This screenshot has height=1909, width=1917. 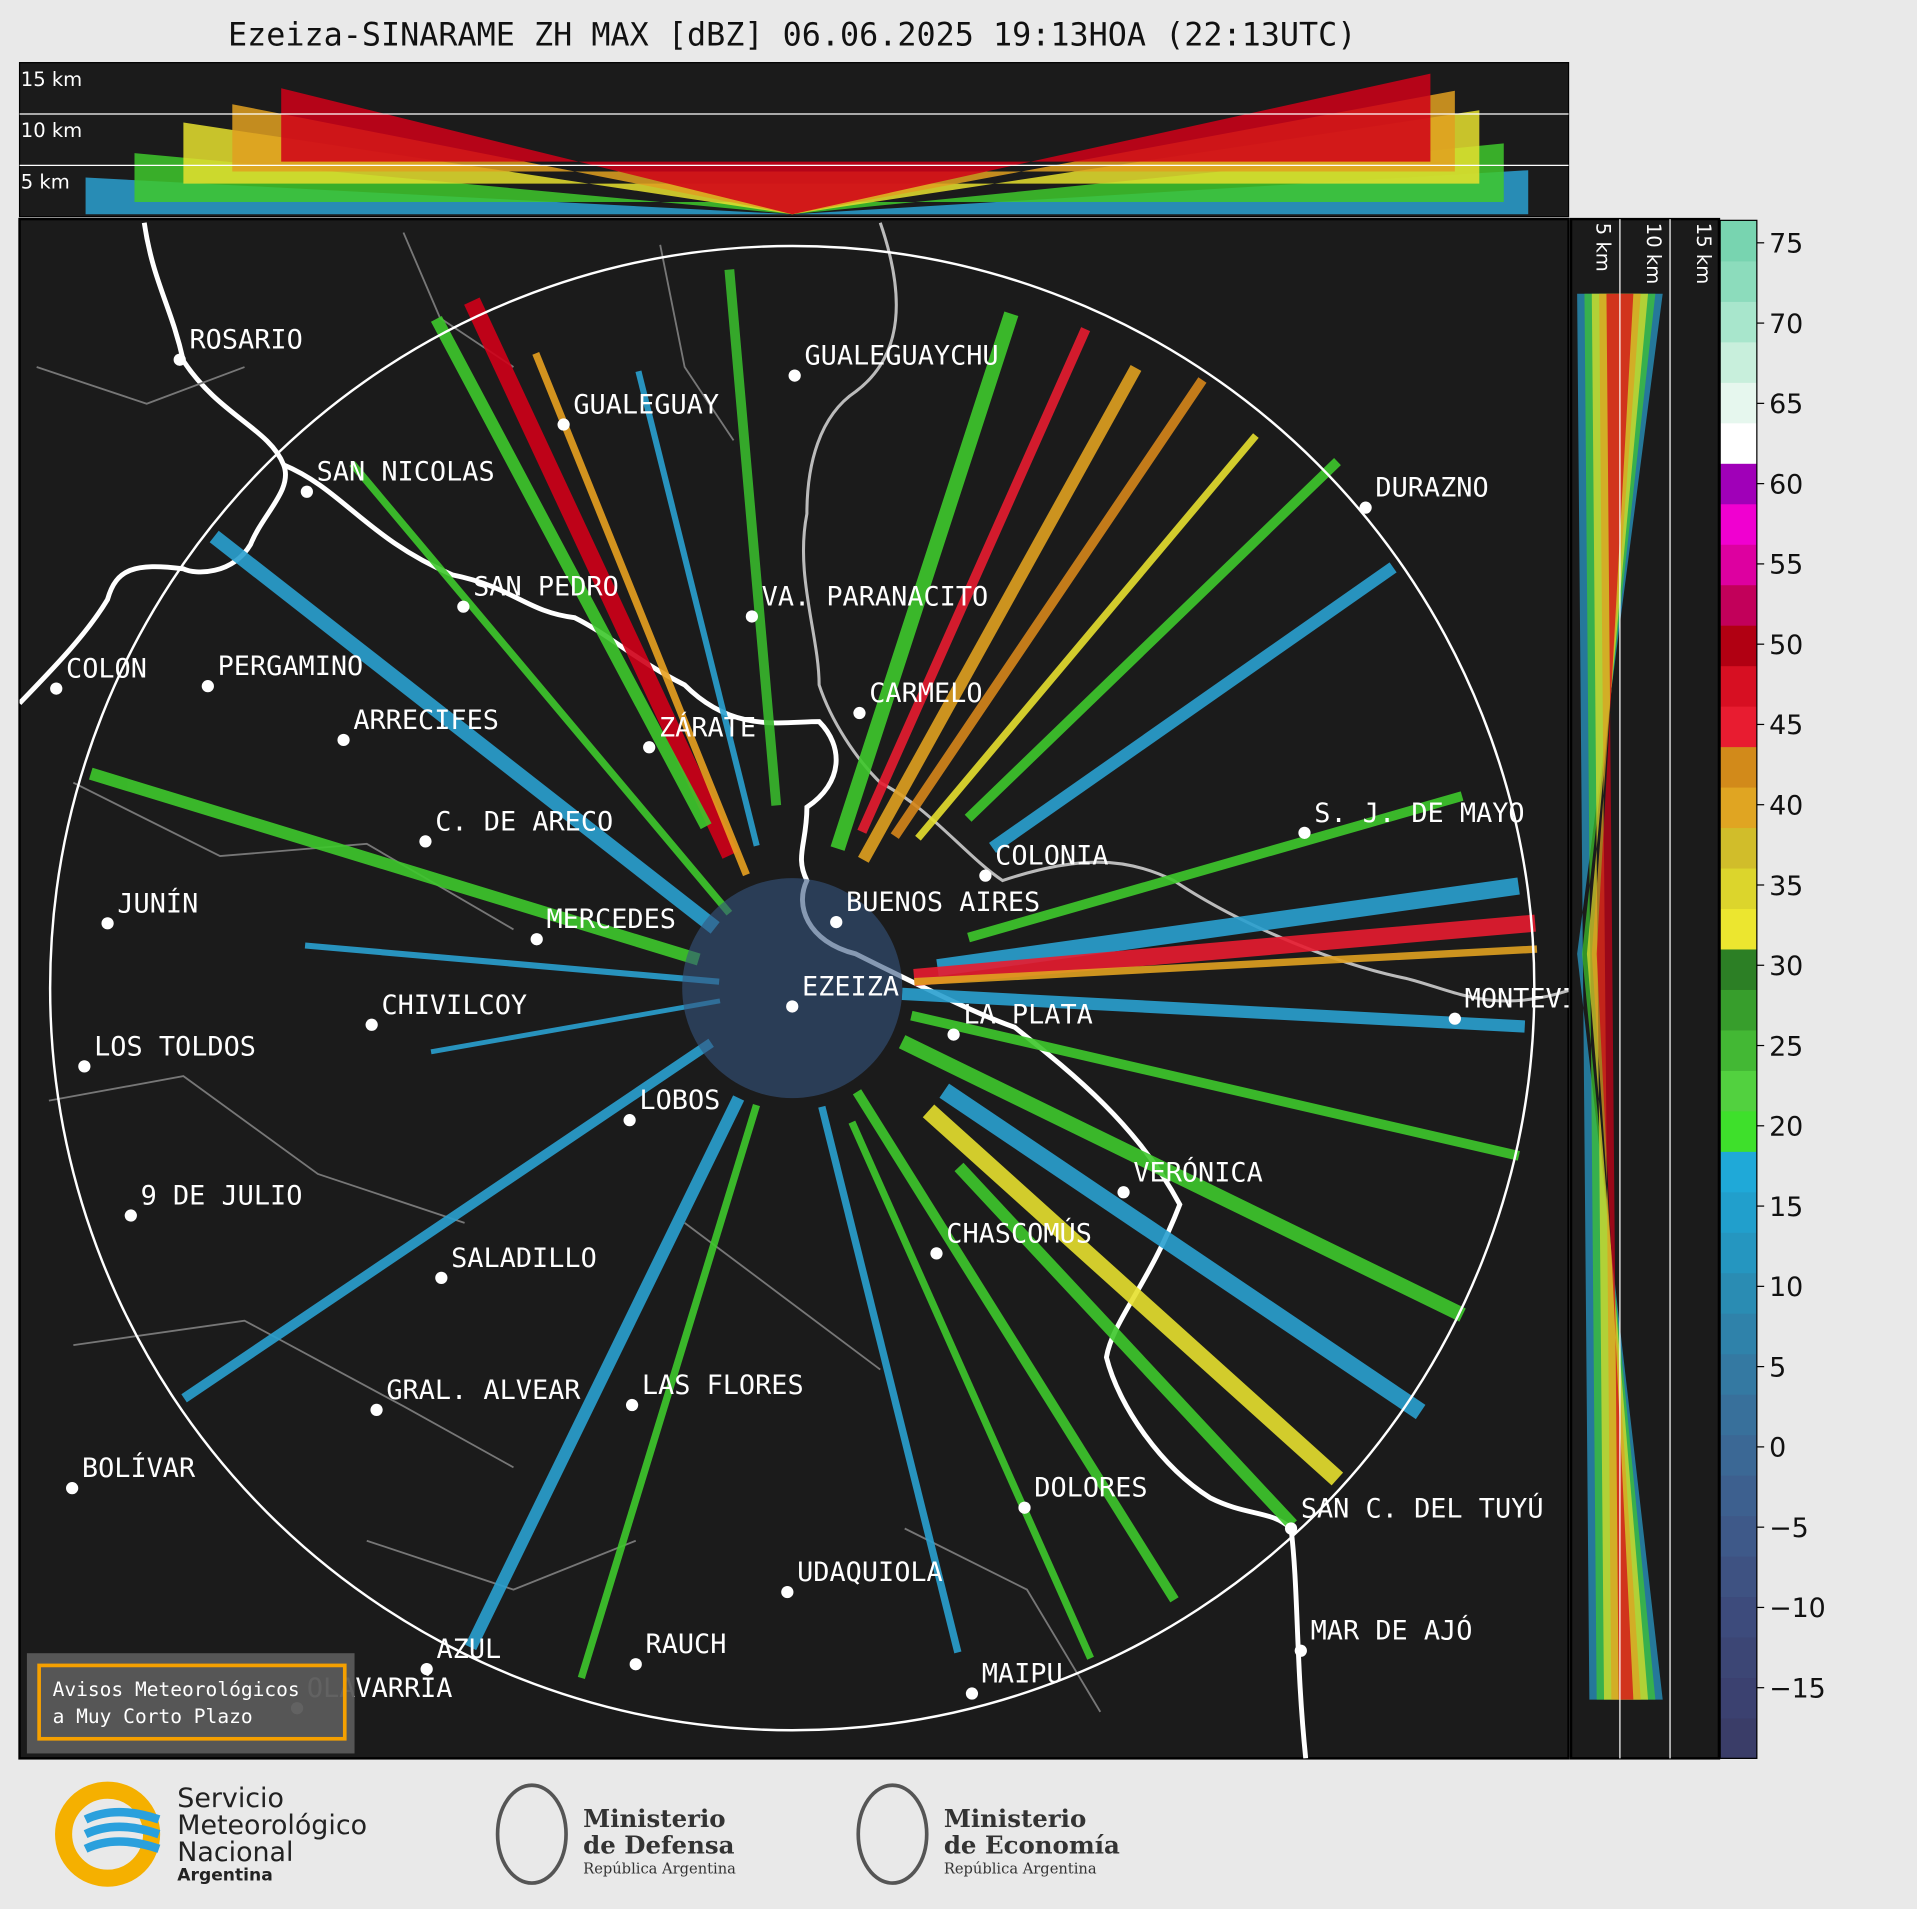 I want to click on city-label: ARRECIFES, so click(x=426, y=720).